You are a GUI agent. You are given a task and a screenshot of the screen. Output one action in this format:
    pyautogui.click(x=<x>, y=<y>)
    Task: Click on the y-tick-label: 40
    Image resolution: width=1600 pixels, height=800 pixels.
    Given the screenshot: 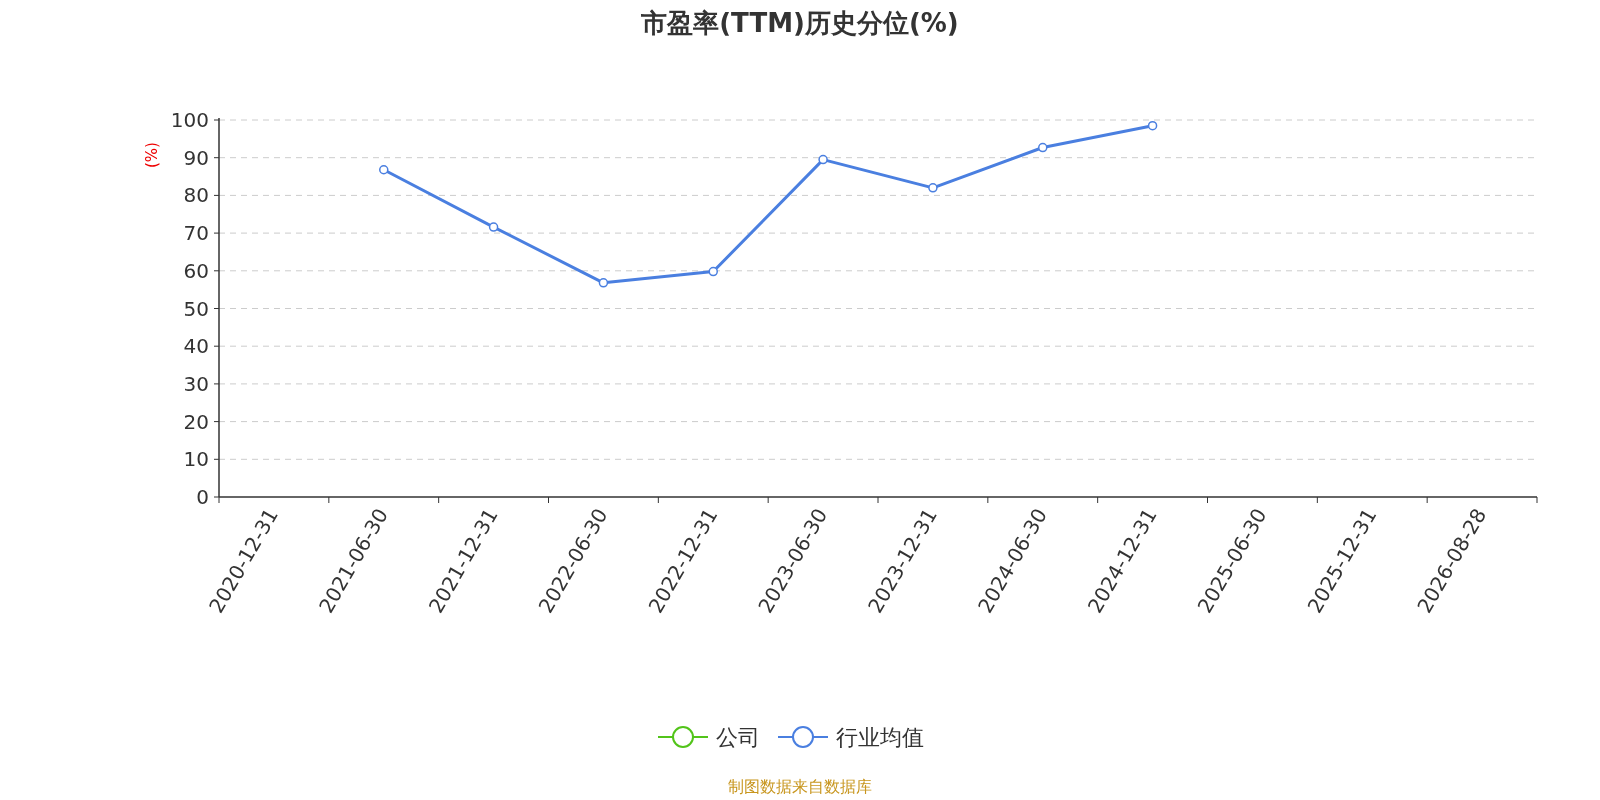 What is the action you would take?
    pyautogui.click(x=196, y=346)
    